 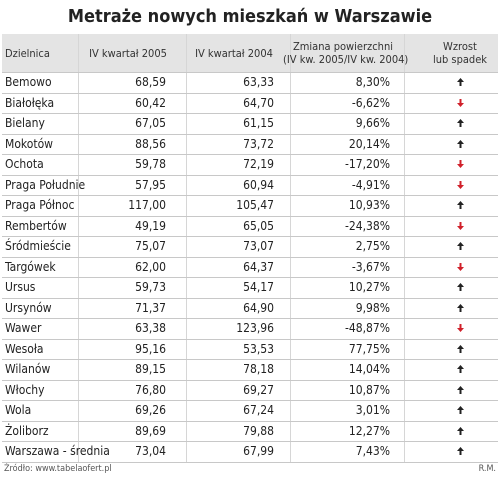 I want to click on cell-value: 59,78, so click(x=150, y=164).